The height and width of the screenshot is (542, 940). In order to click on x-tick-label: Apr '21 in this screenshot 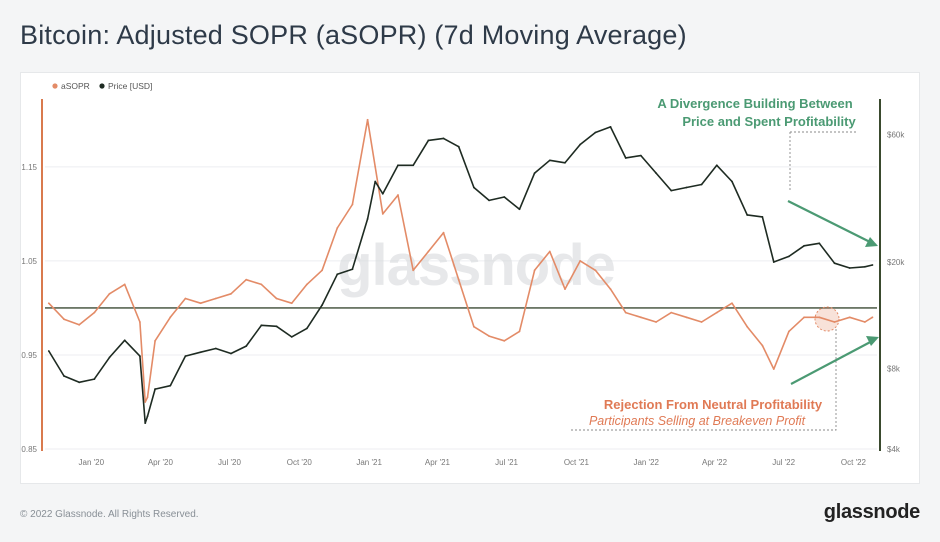, I will do `click(438, 462)`.